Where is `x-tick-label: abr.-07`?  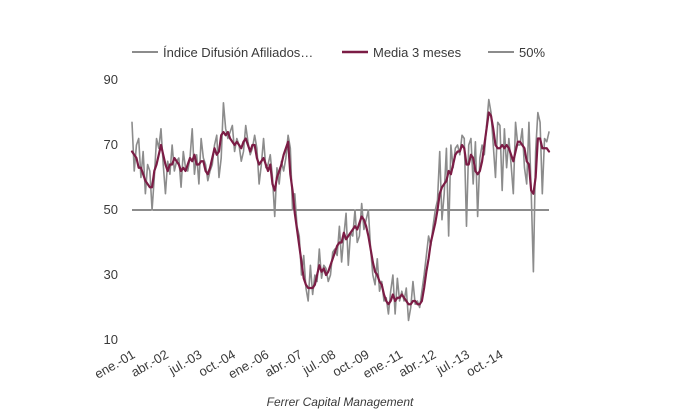
x-tick-label: abr.-07 is located at coordinates (283, 363).